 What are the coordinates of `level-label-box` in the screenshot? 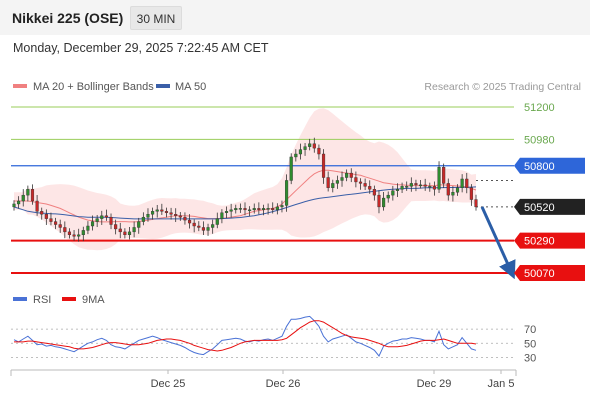 It's located at (549, 206).